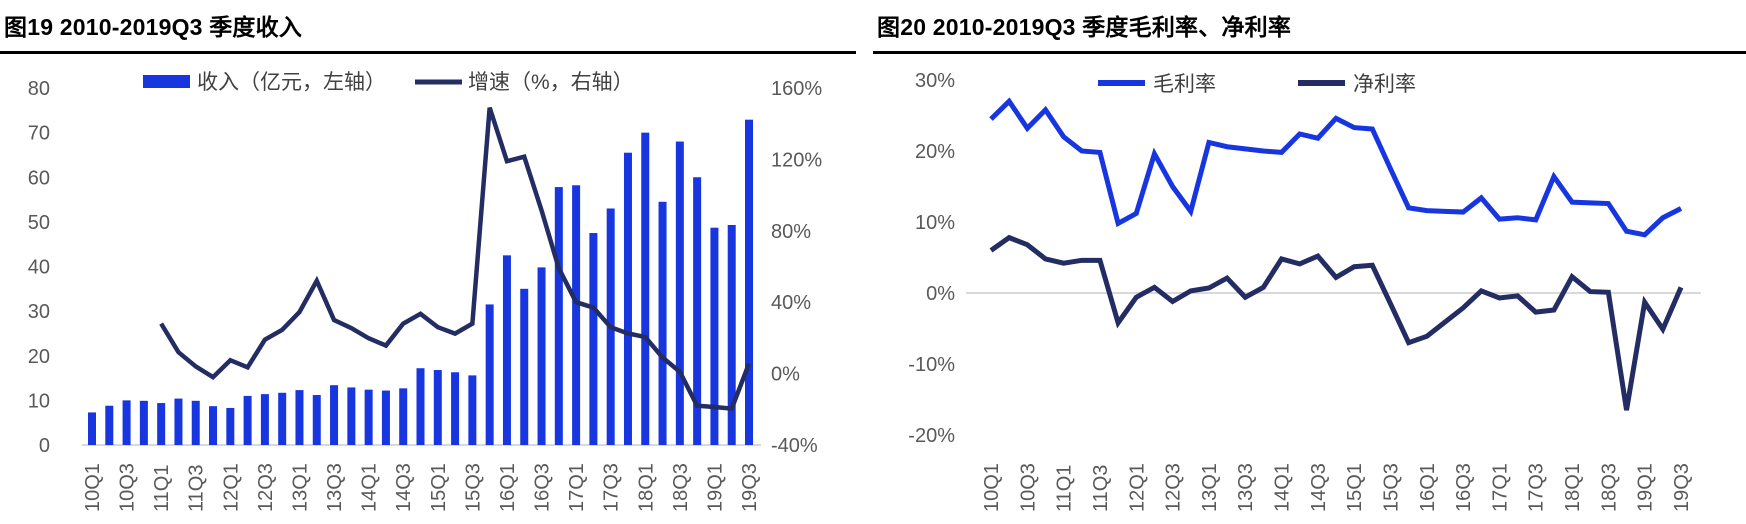 The width and height of the screenshot is (1746, 524). What do you see at coordinates (1174, 487) in the screenshot?
I see `x-axis-tick-label: 12Q3` at bounding box center [1174, 487].